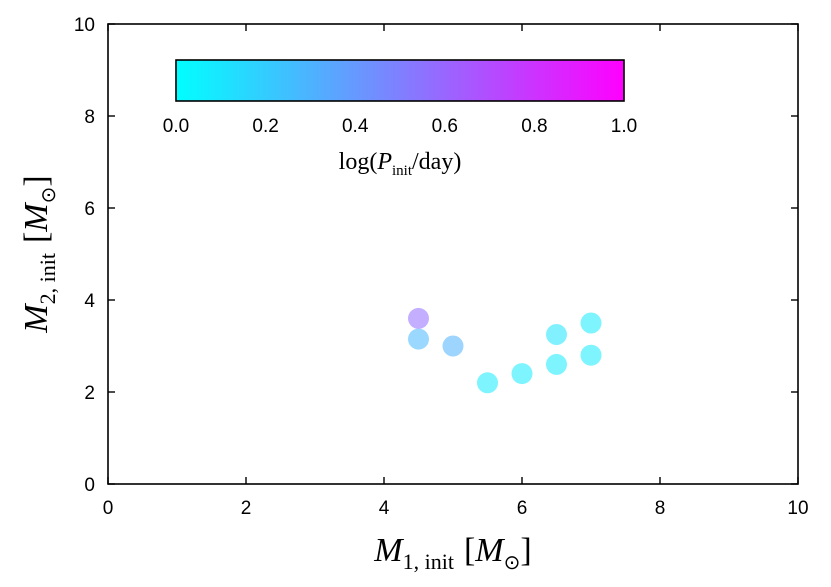 The width and height of the screenshot is (831, 587). What do you see at coordinates (89, 301) in the screenshot?
I see `y-tick-label: 4` at bounding box center [89, 301].